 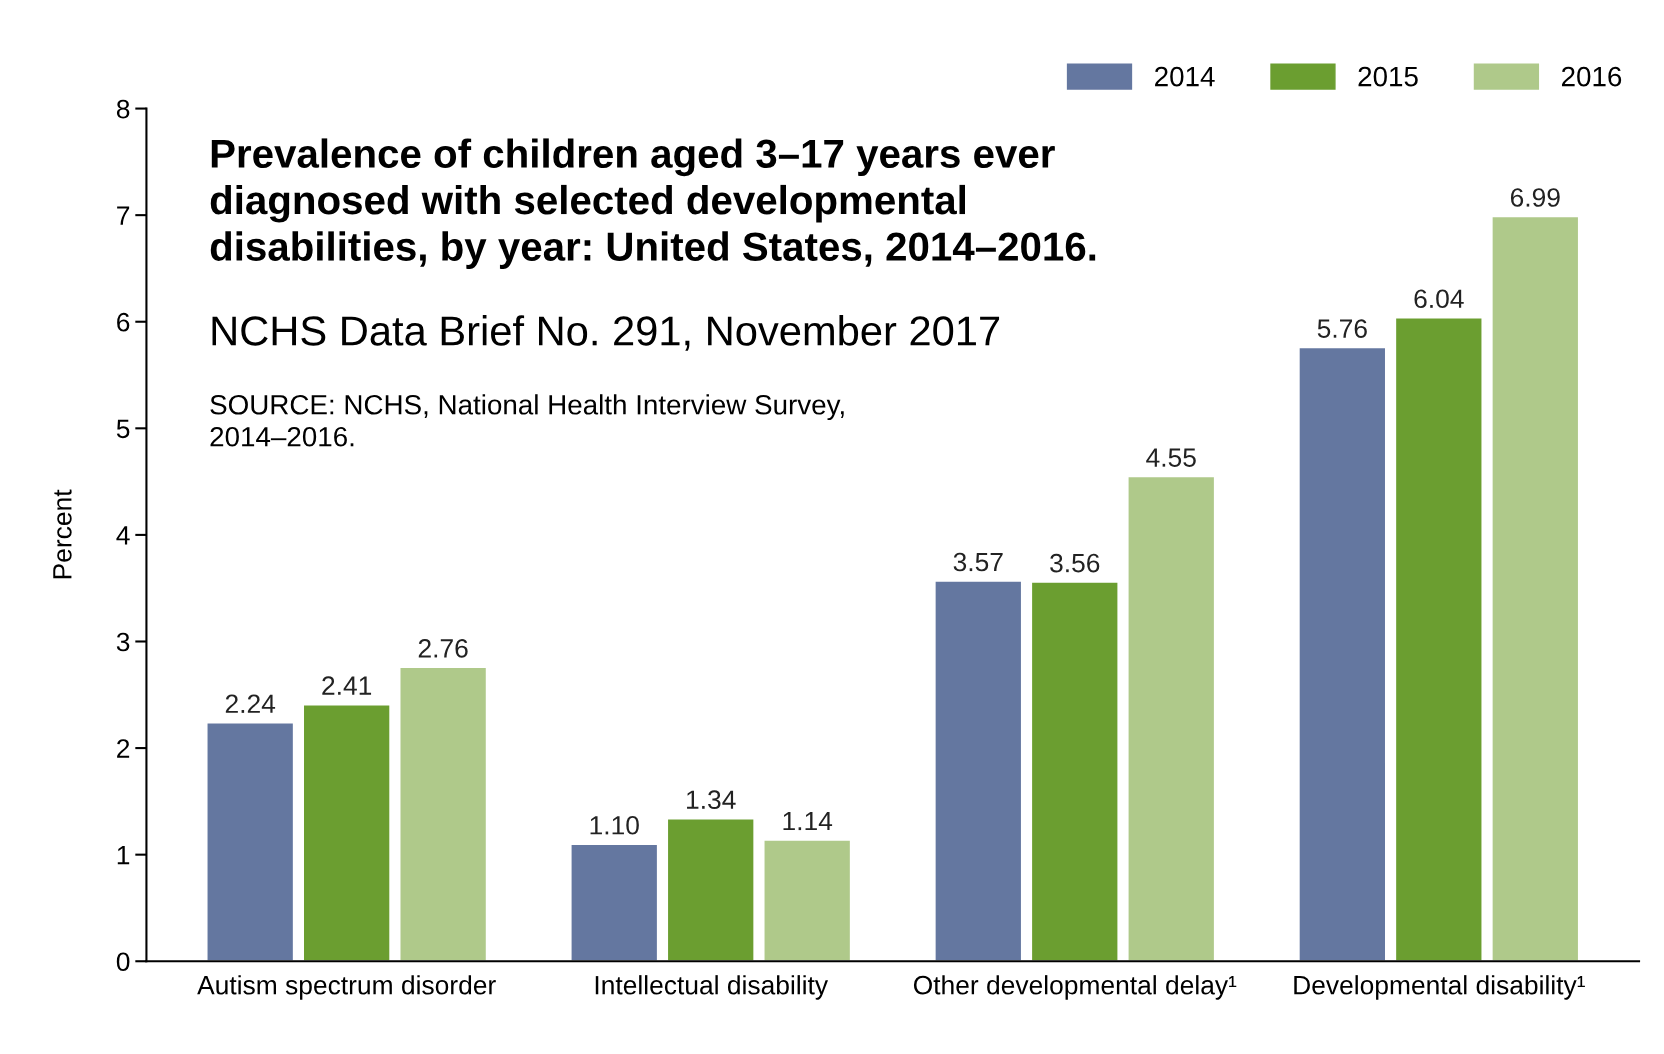 I want to click on data-label: 5.76, so click(x=1342, y=328).